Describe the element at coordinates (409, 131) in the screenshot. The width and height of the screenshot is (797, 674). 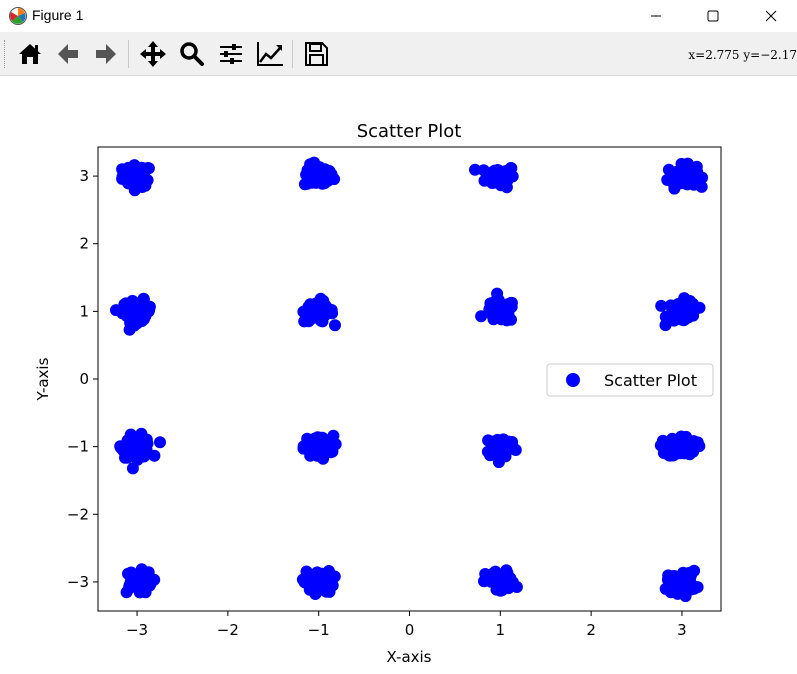
I see `chart-title: Scatter Plot` at that location.